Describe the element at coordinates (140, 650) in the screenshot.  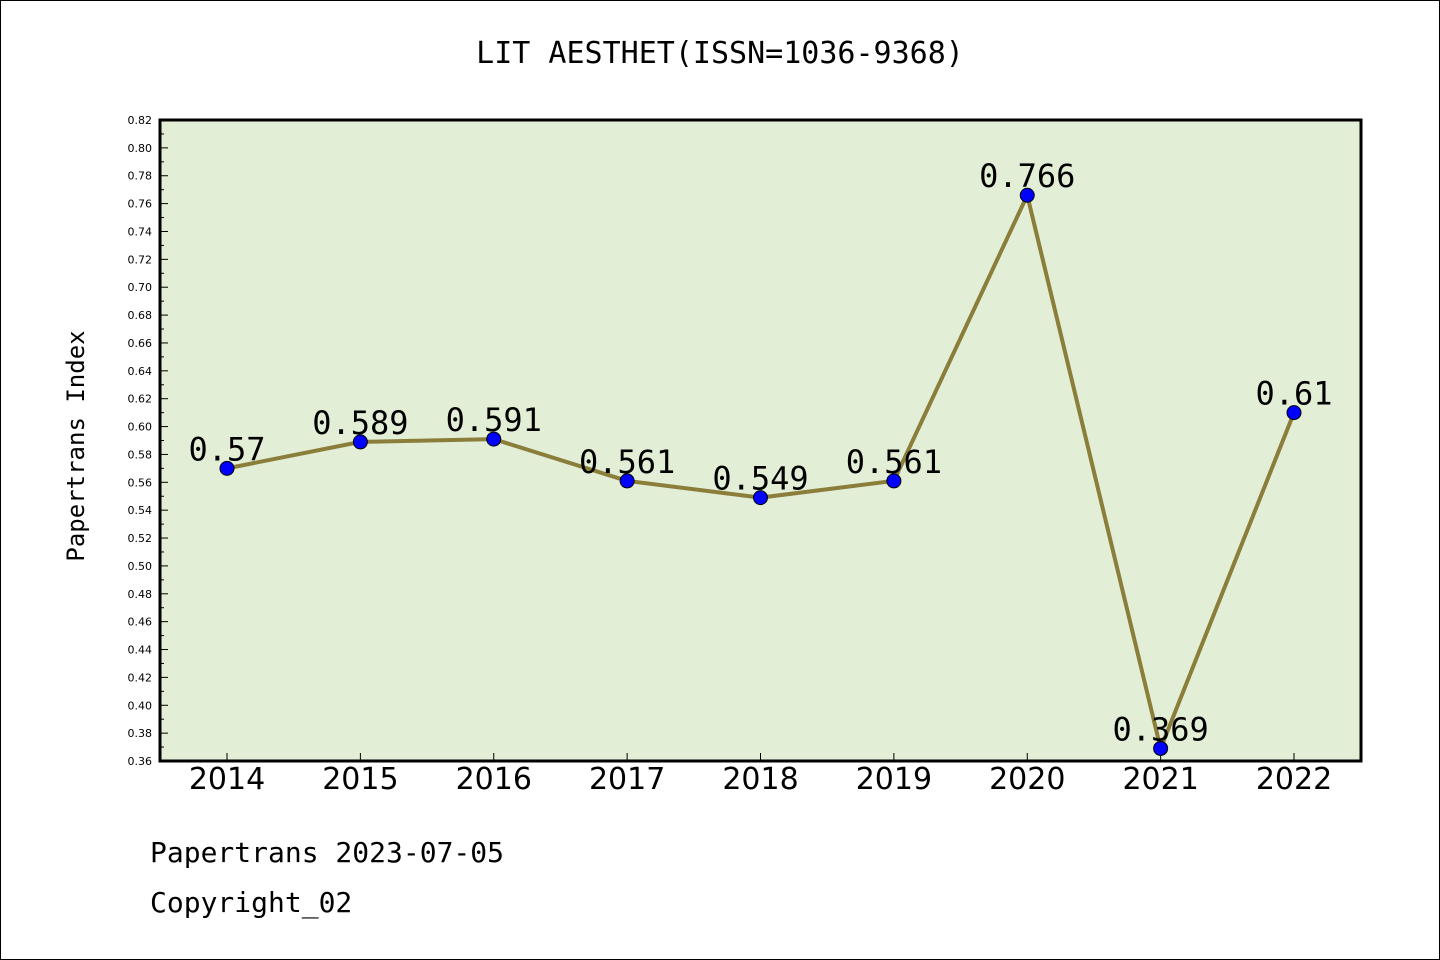
I see `y-tick-label: 0.44` at that location.